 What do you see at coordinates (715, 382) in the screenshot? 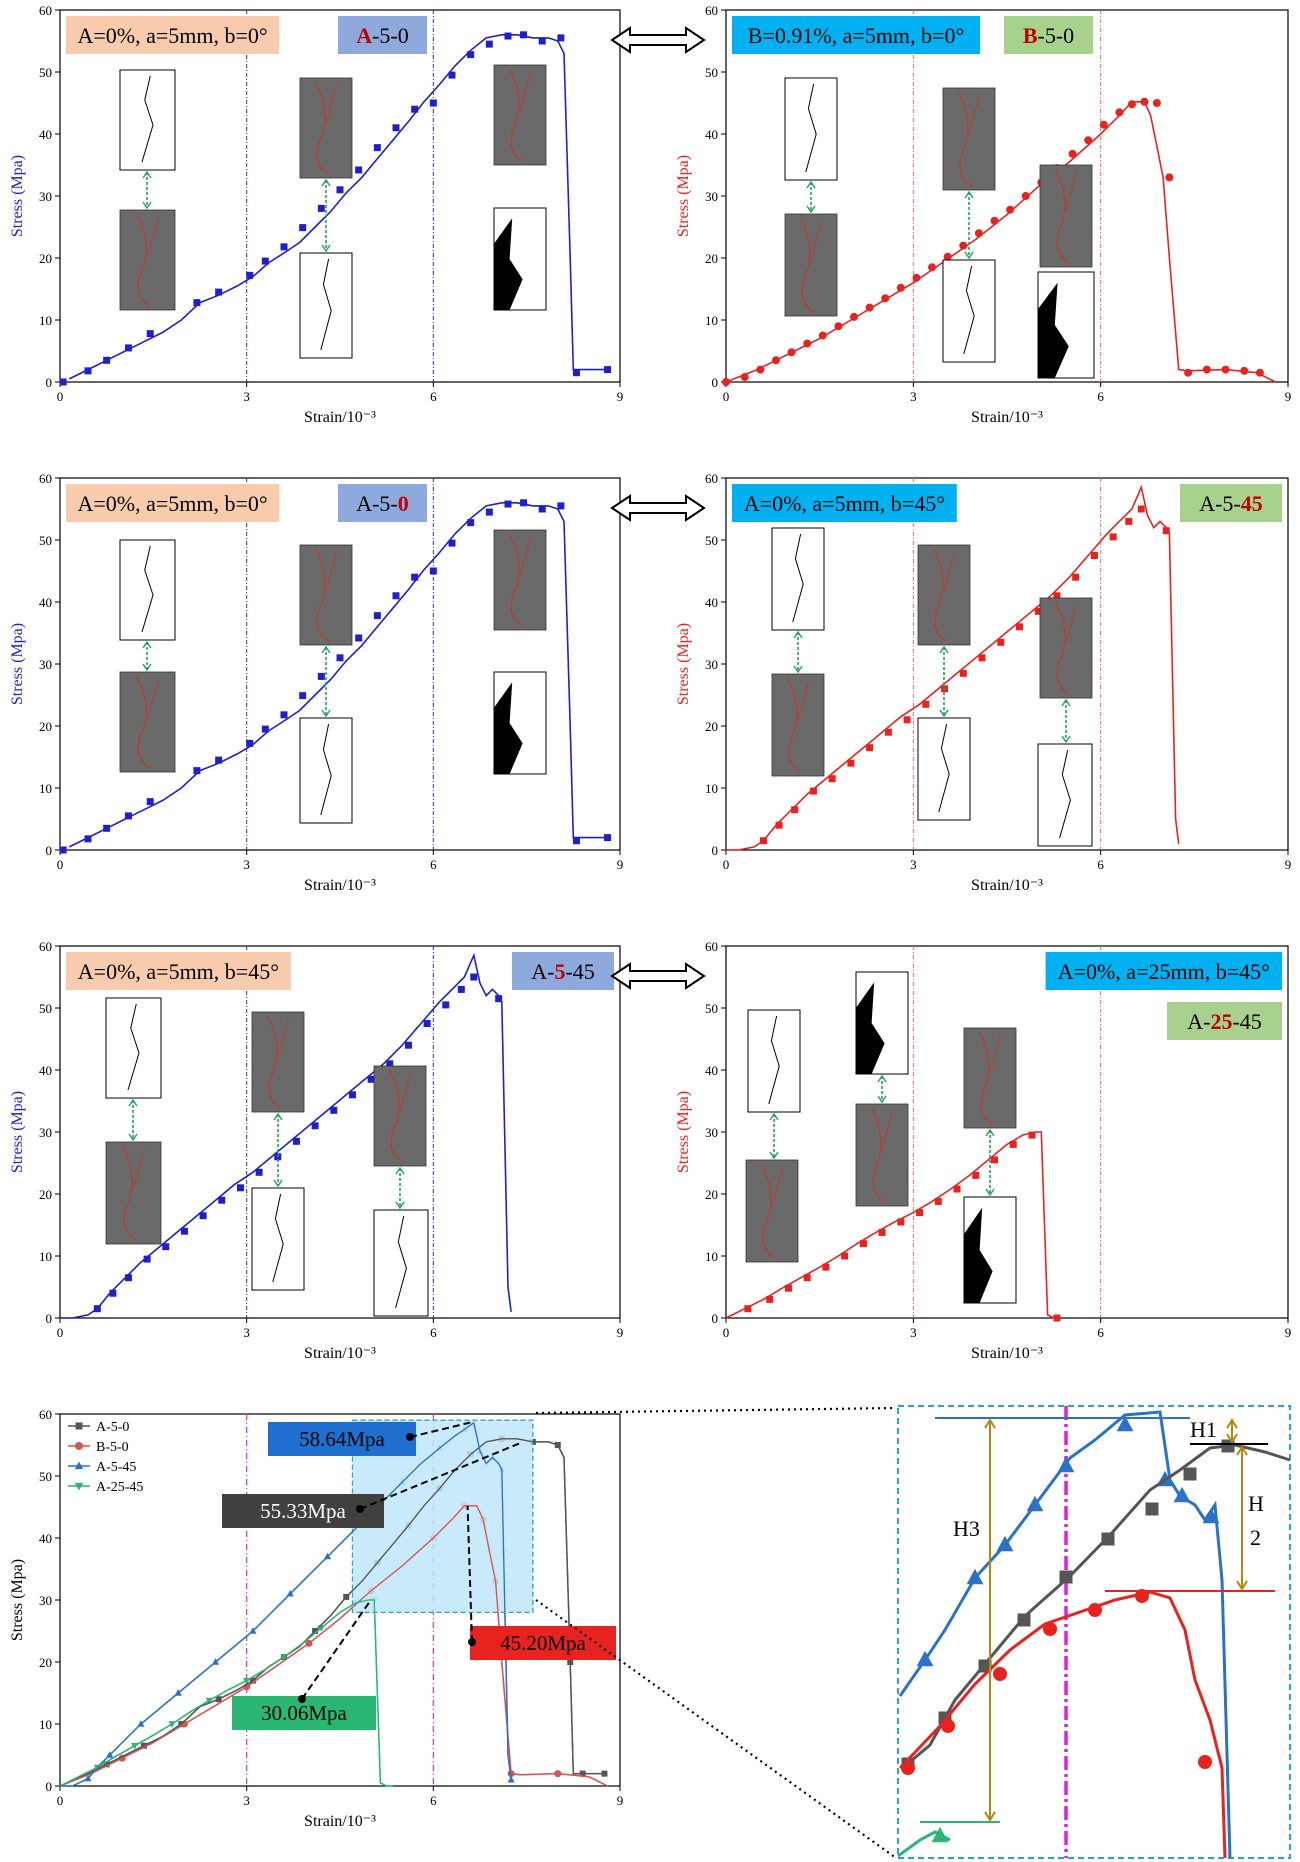
I see `y-tick-label: 0` at bounding box center [715, 382].